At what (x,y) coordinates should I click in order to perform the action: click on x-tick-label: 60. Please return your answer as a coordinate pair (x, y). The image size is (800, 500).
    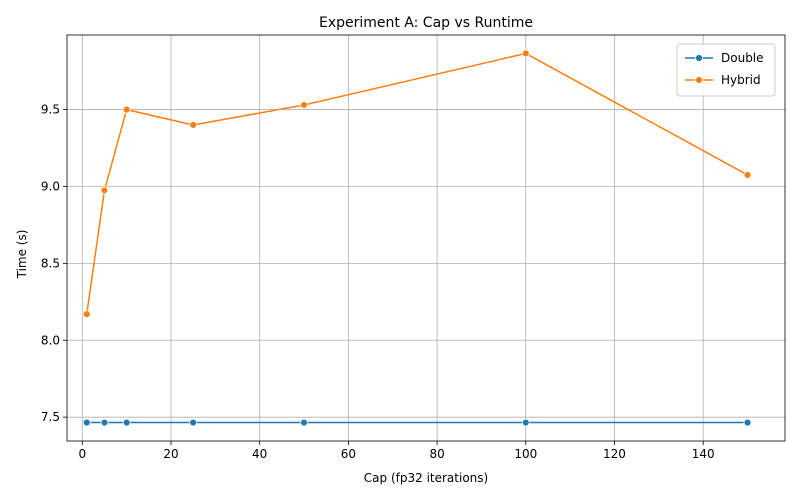
    Looking at the image, I should click on (348, 454).